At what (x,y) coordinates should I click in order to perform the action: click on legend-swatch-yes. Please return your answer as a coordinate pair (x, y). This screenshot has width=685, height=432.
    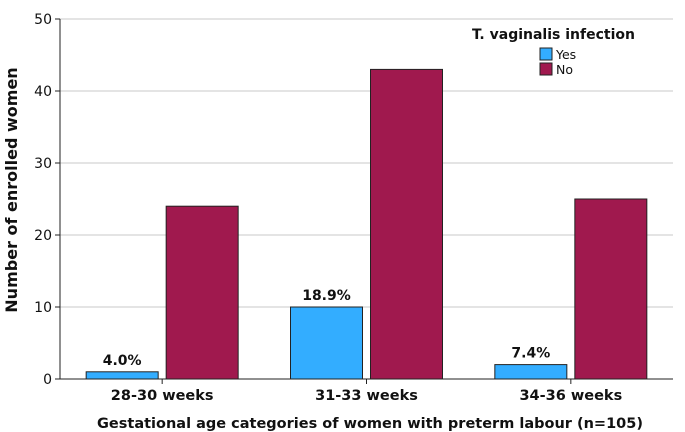
    Looking at the image, I should click on (546, 54).